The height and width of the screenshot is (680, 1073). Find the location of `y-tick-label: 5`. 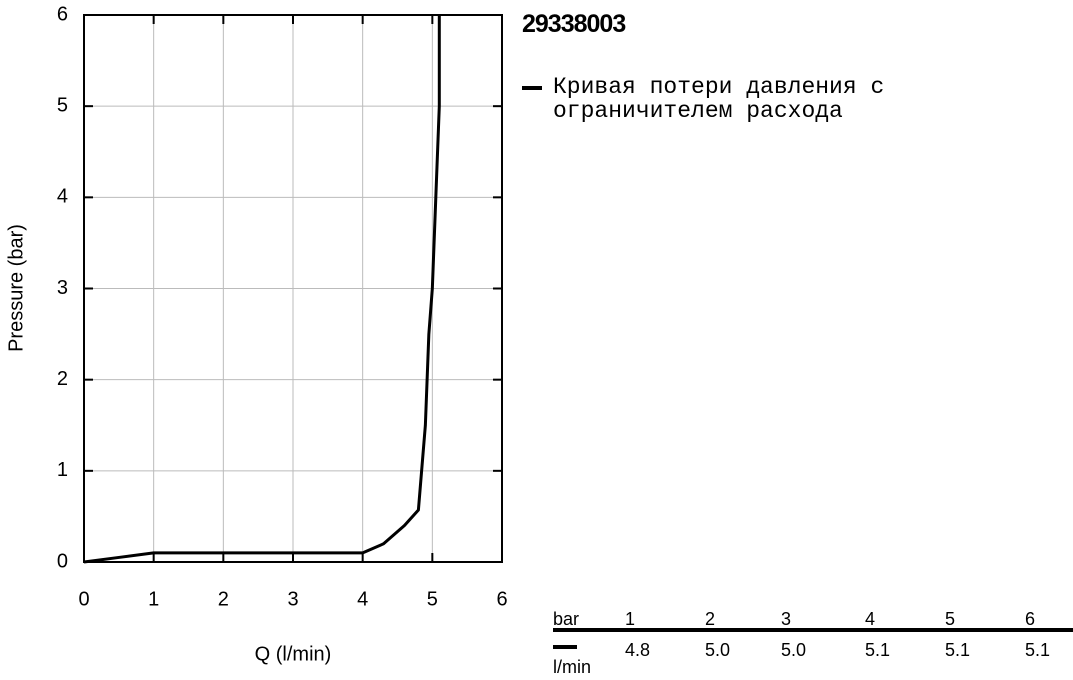

y-tick-label: 5 is located at coordinates (62, 105).